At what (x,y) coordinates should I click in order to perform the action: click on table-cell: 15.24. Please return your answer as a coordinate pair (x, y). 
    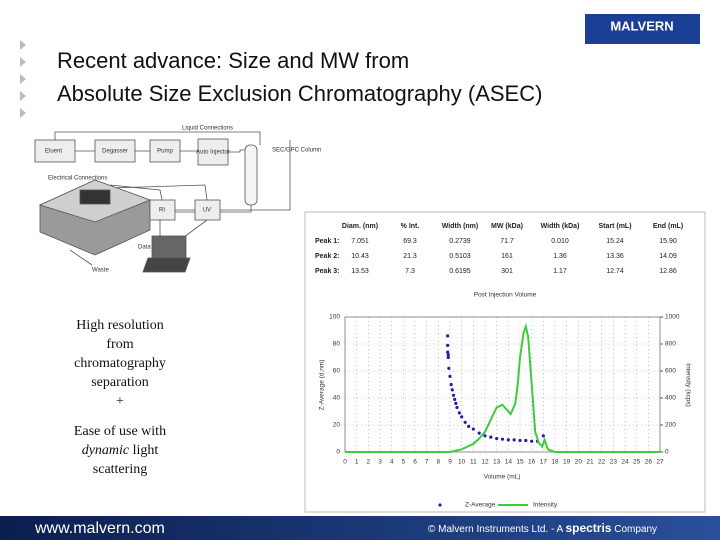
    Looking at the image, I should click on (615, 241).